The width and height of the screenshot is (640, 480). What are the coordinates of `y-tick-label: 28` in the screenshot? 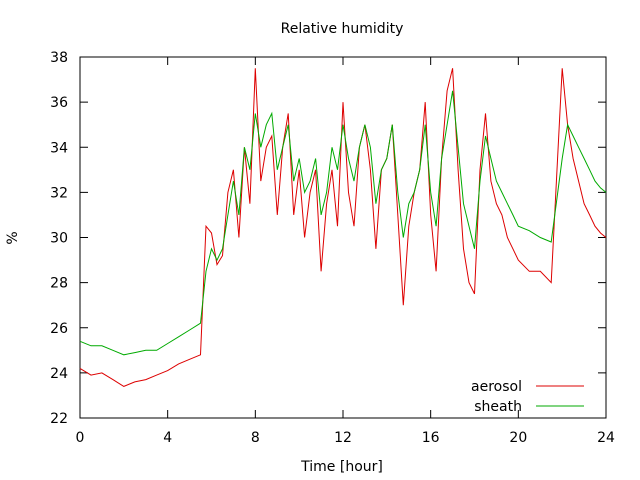 It's located at (59, 284).